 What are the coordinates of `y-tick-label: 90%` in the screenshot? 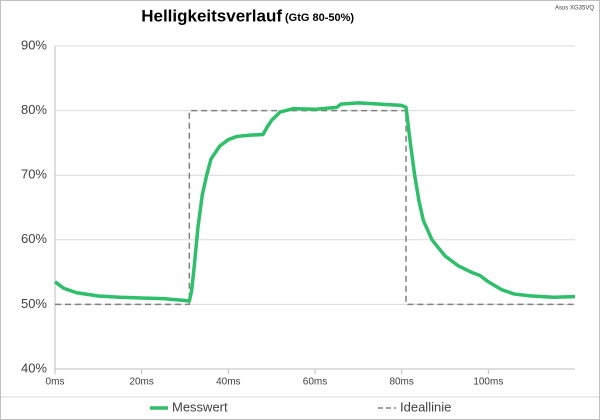 It's located at (34, 44).